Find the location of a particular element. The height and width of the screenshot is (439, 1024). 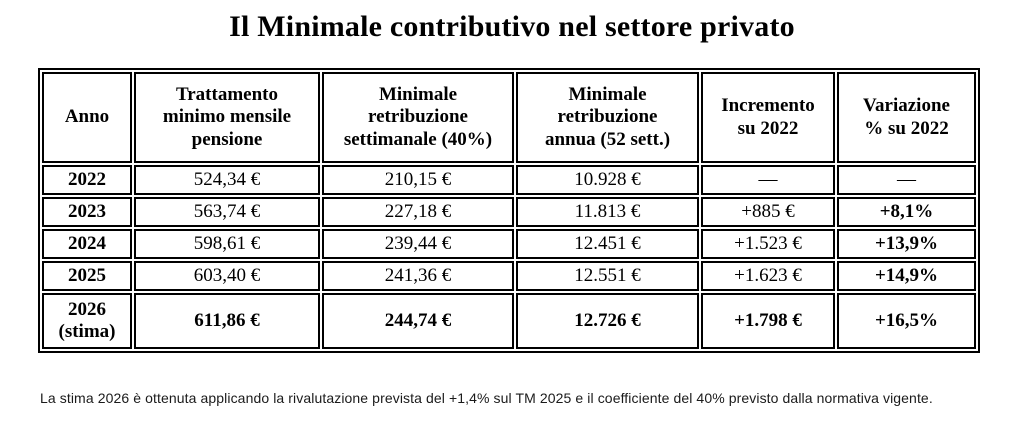

col-header-variazione: Variazione % su 2022 is located at coordinates (906, 117).